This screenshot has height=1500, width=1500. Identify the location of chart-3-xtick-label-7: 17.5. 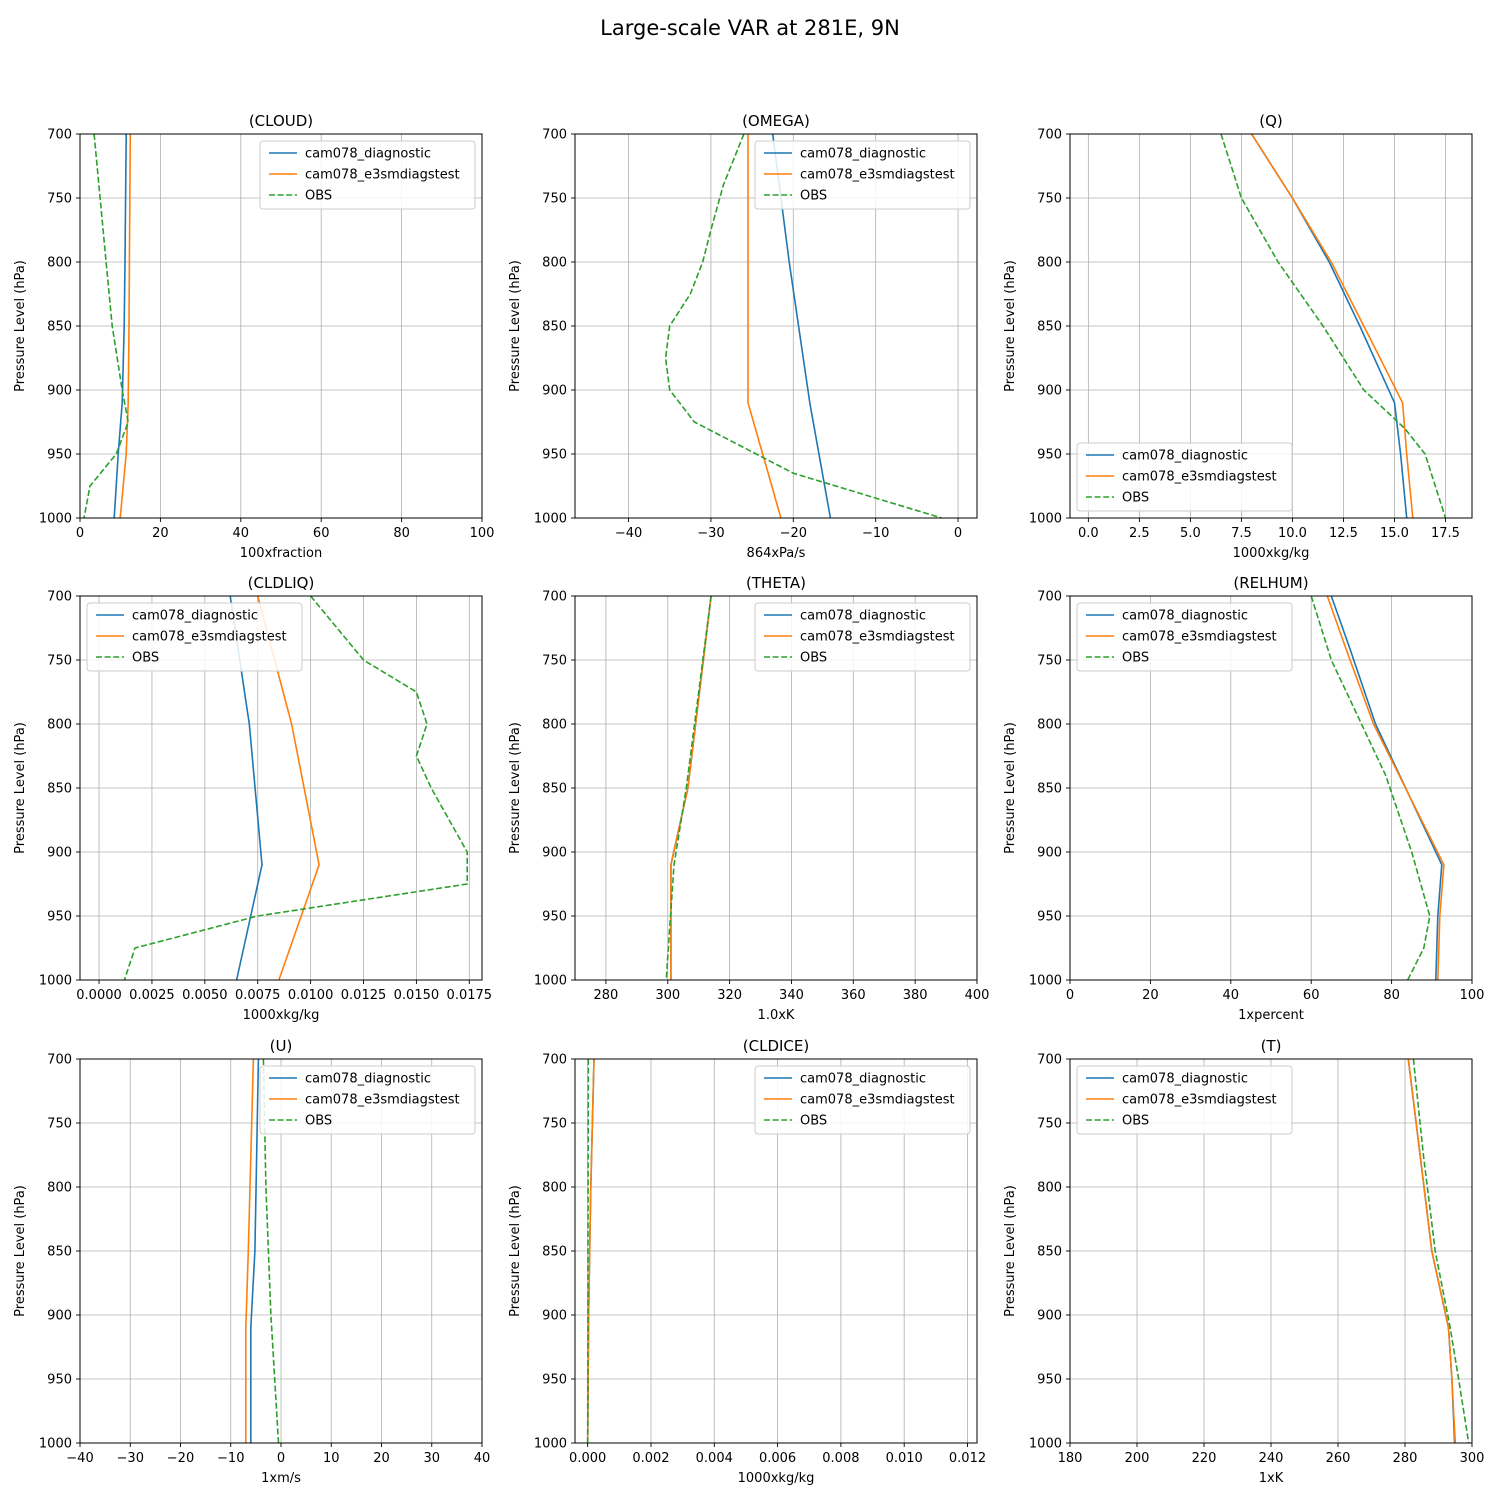
(1445, 533).